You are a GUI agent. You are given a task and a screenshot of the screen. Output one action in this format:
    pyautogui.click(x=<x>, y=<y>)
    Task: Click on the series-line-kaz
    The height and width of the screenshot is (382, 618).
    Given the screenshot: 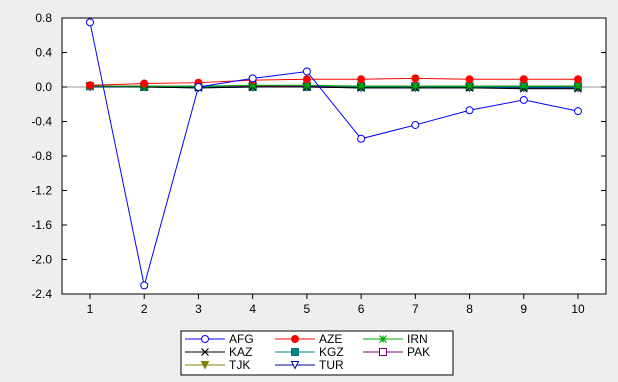 What is the action you would take?
    pyautogui.click(x=333, y=87)
    